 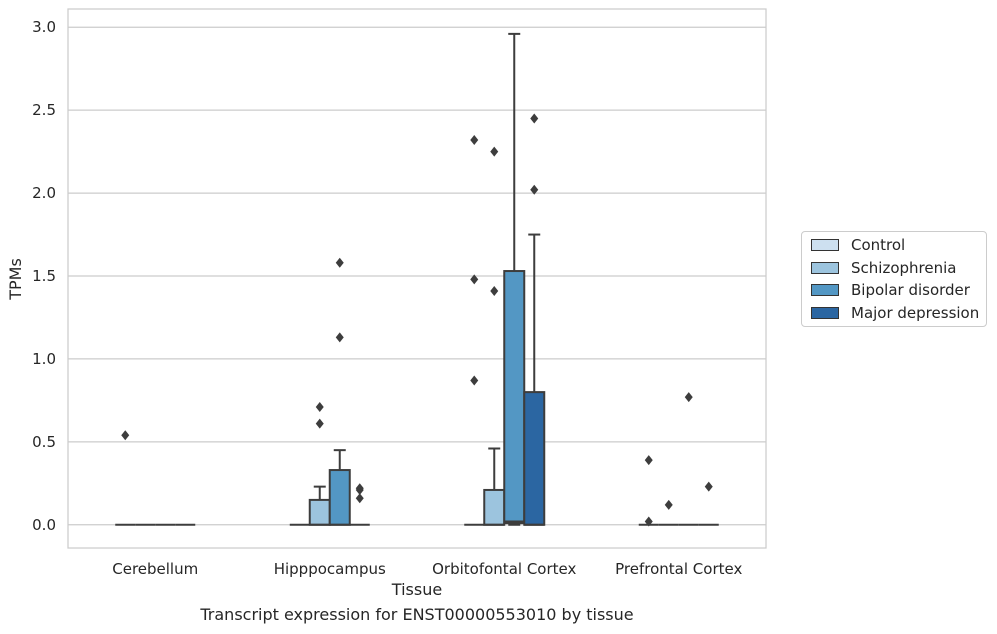 I want to click on legend-item-major-depression: Major depression, so click(x=895, y=313).